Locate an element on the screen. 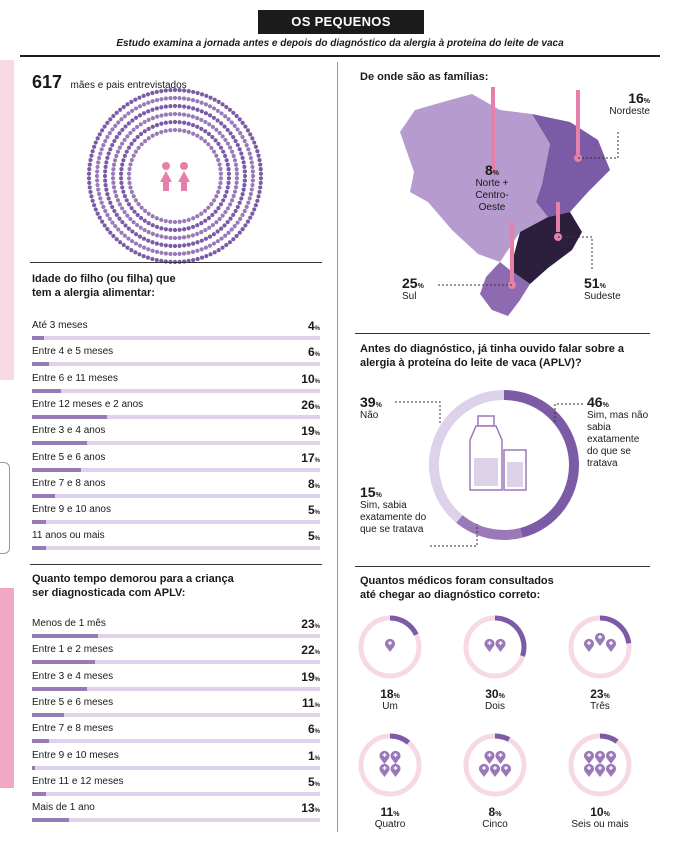  bar-value: 23% is located at coordinates (310, 624).